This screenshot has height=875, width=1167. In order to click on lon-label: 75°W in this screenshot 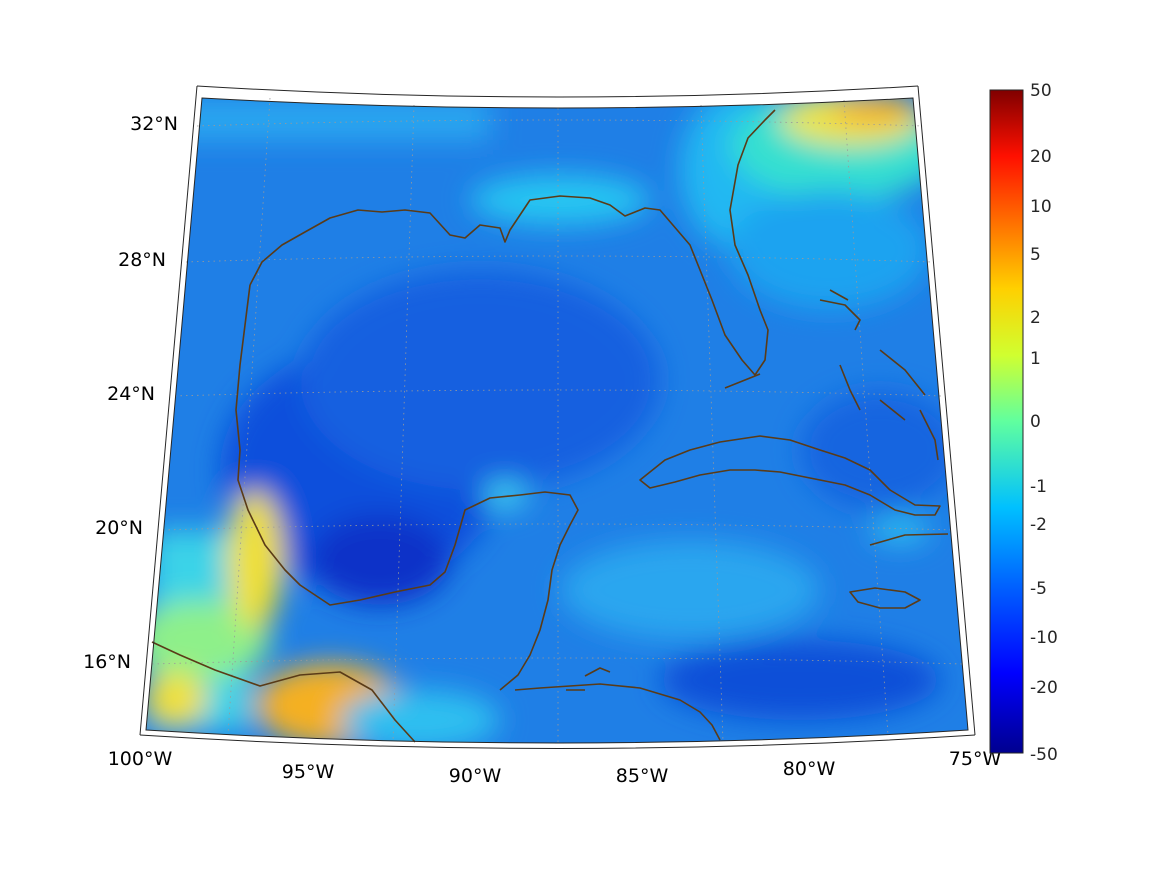, I will do `click(975, 759)`.